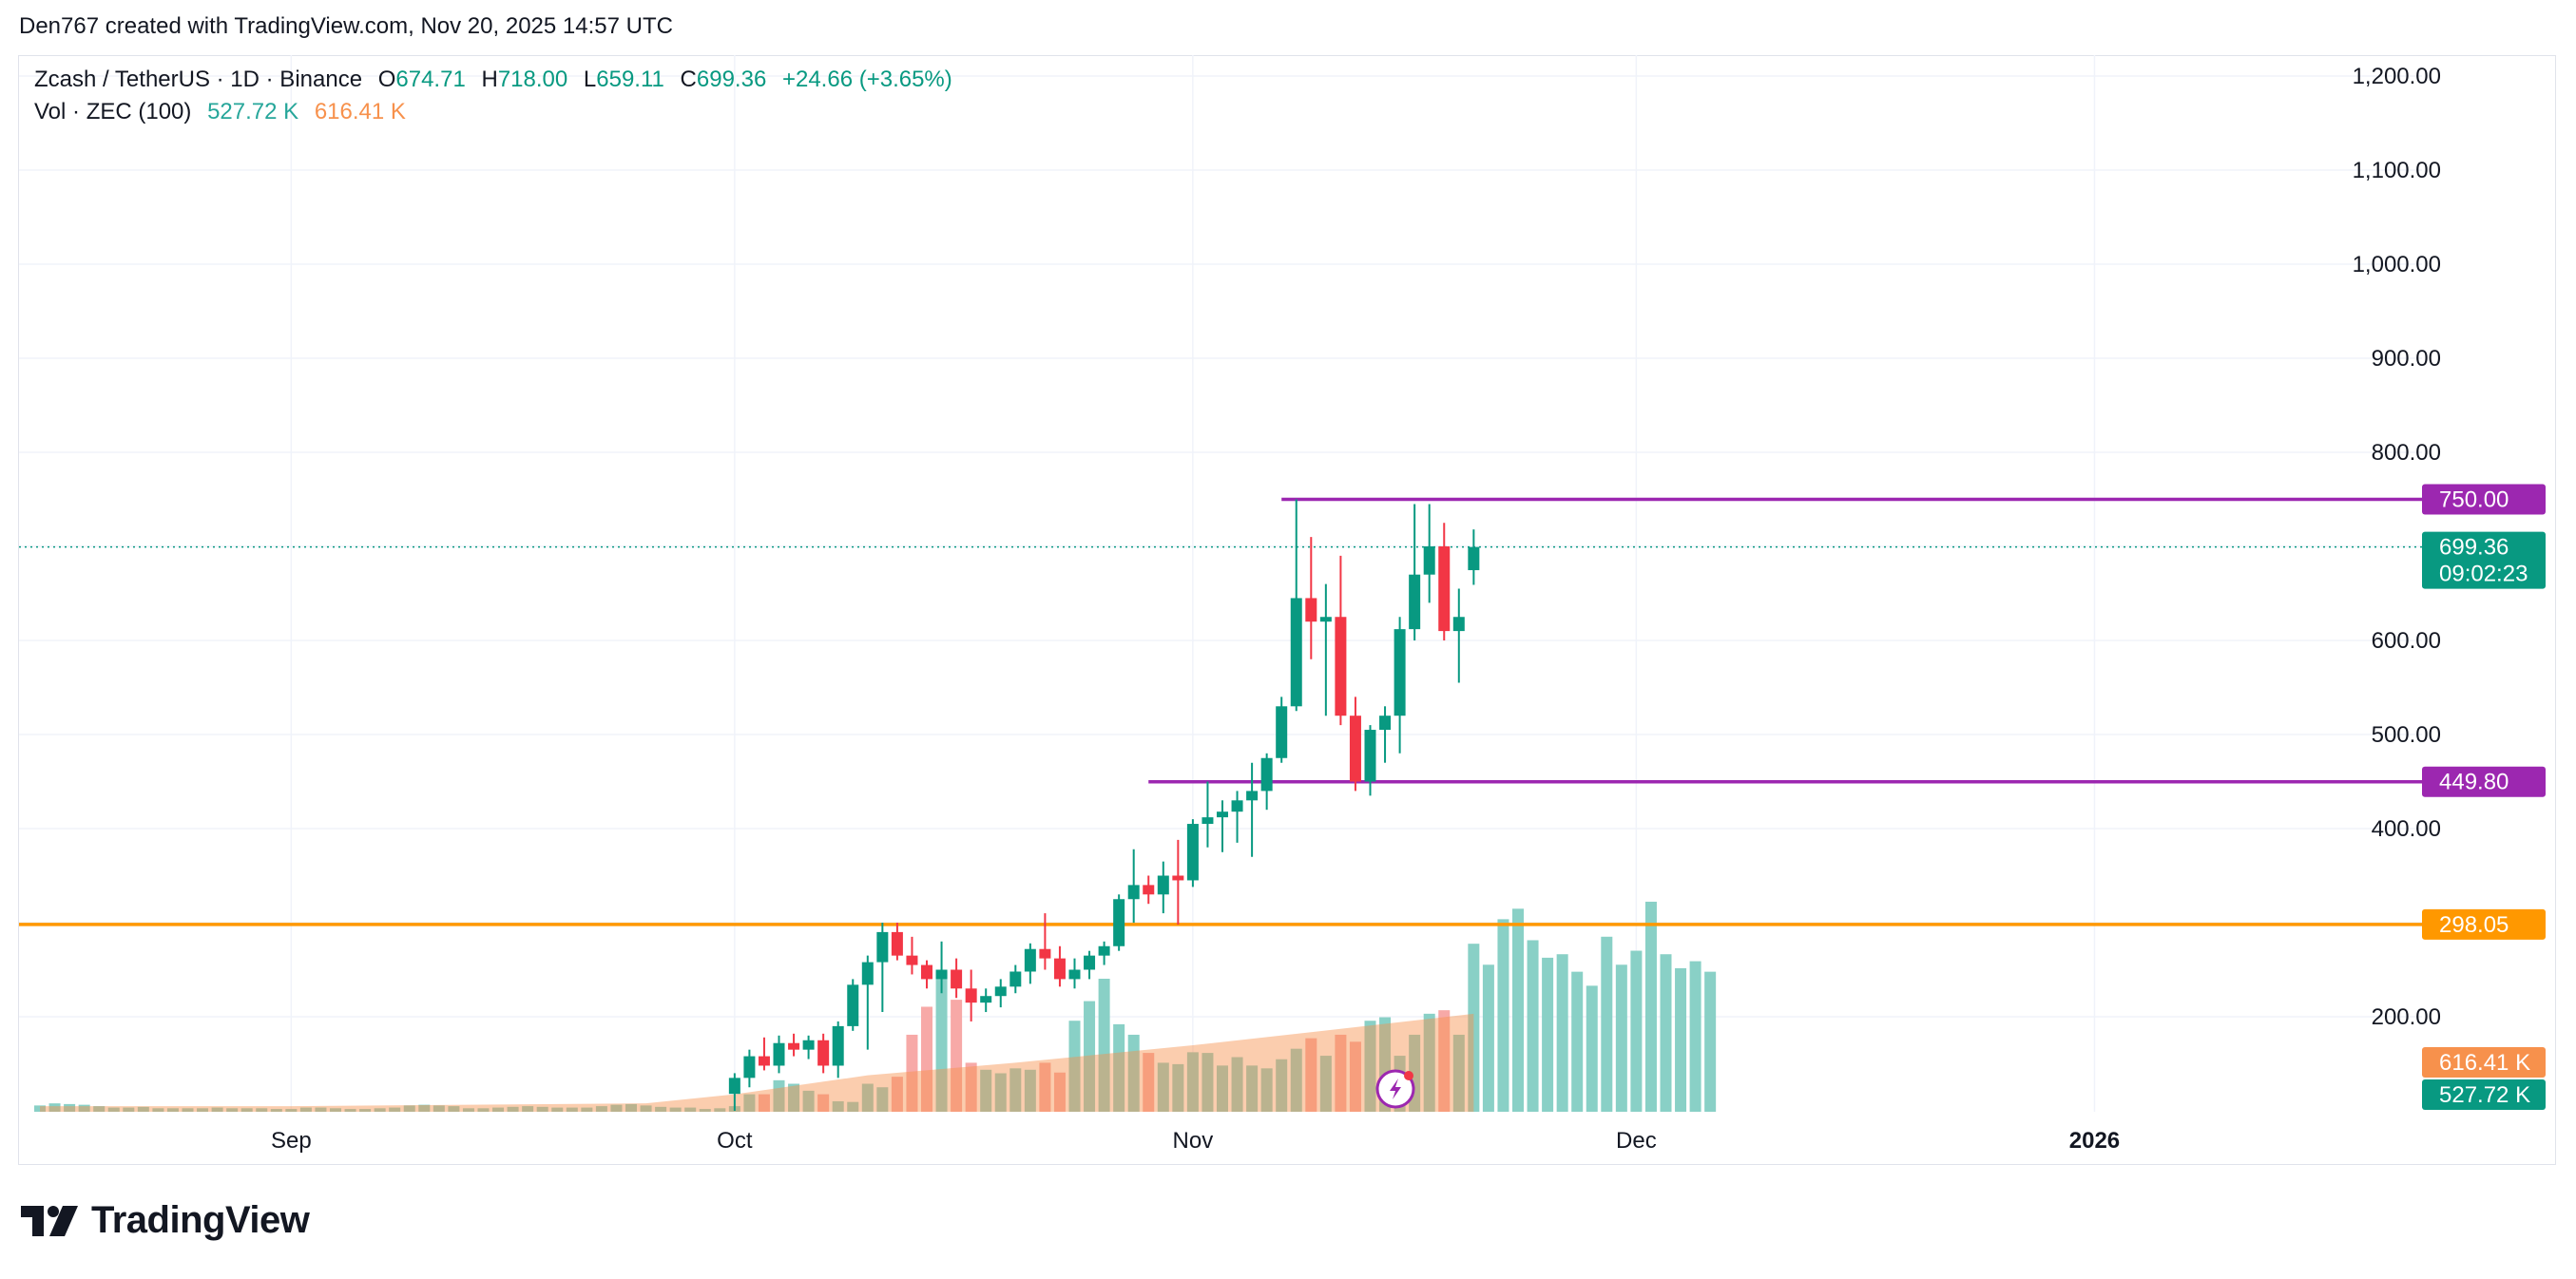  Describe the element at coordinates (2474, 925) in the screenshot. I see `level-badge-text: 298.05` at that location.